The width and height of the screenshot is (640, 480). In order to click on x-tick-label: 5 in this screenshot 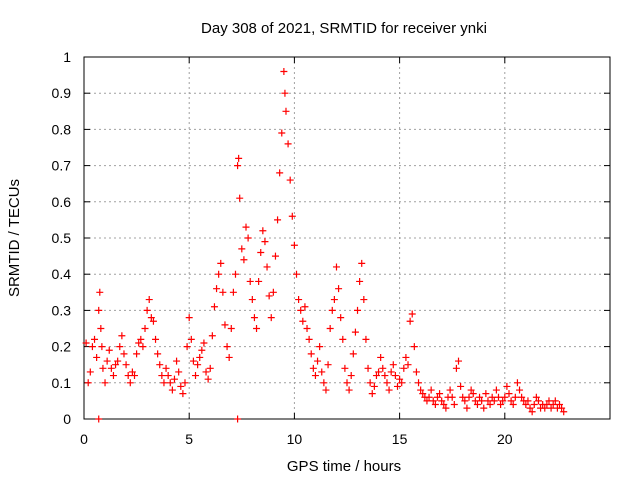, I will do `click(189, 439)`.